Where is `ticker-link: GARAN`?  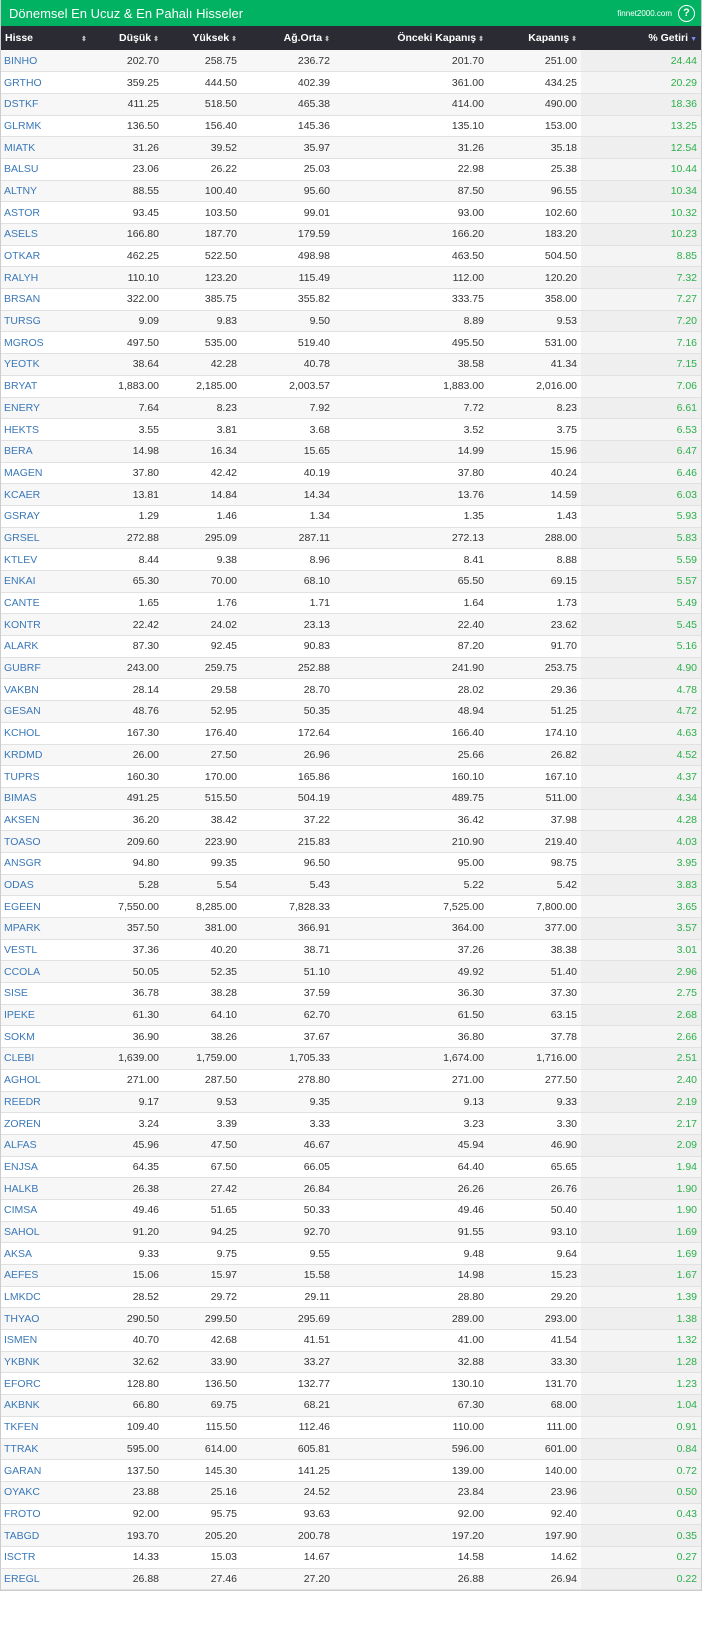
ticker-link: GARAN is located at coordinates (41, 1470).